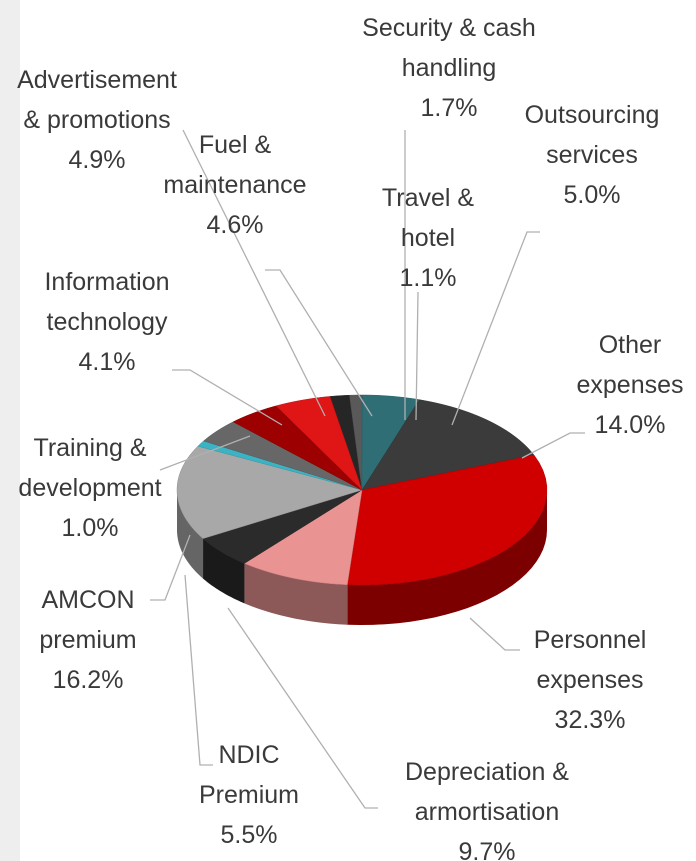 This screenshot has height=861, width=696. I want to click on data-label: Personnel expenses 32.3%, so click(590, 680).